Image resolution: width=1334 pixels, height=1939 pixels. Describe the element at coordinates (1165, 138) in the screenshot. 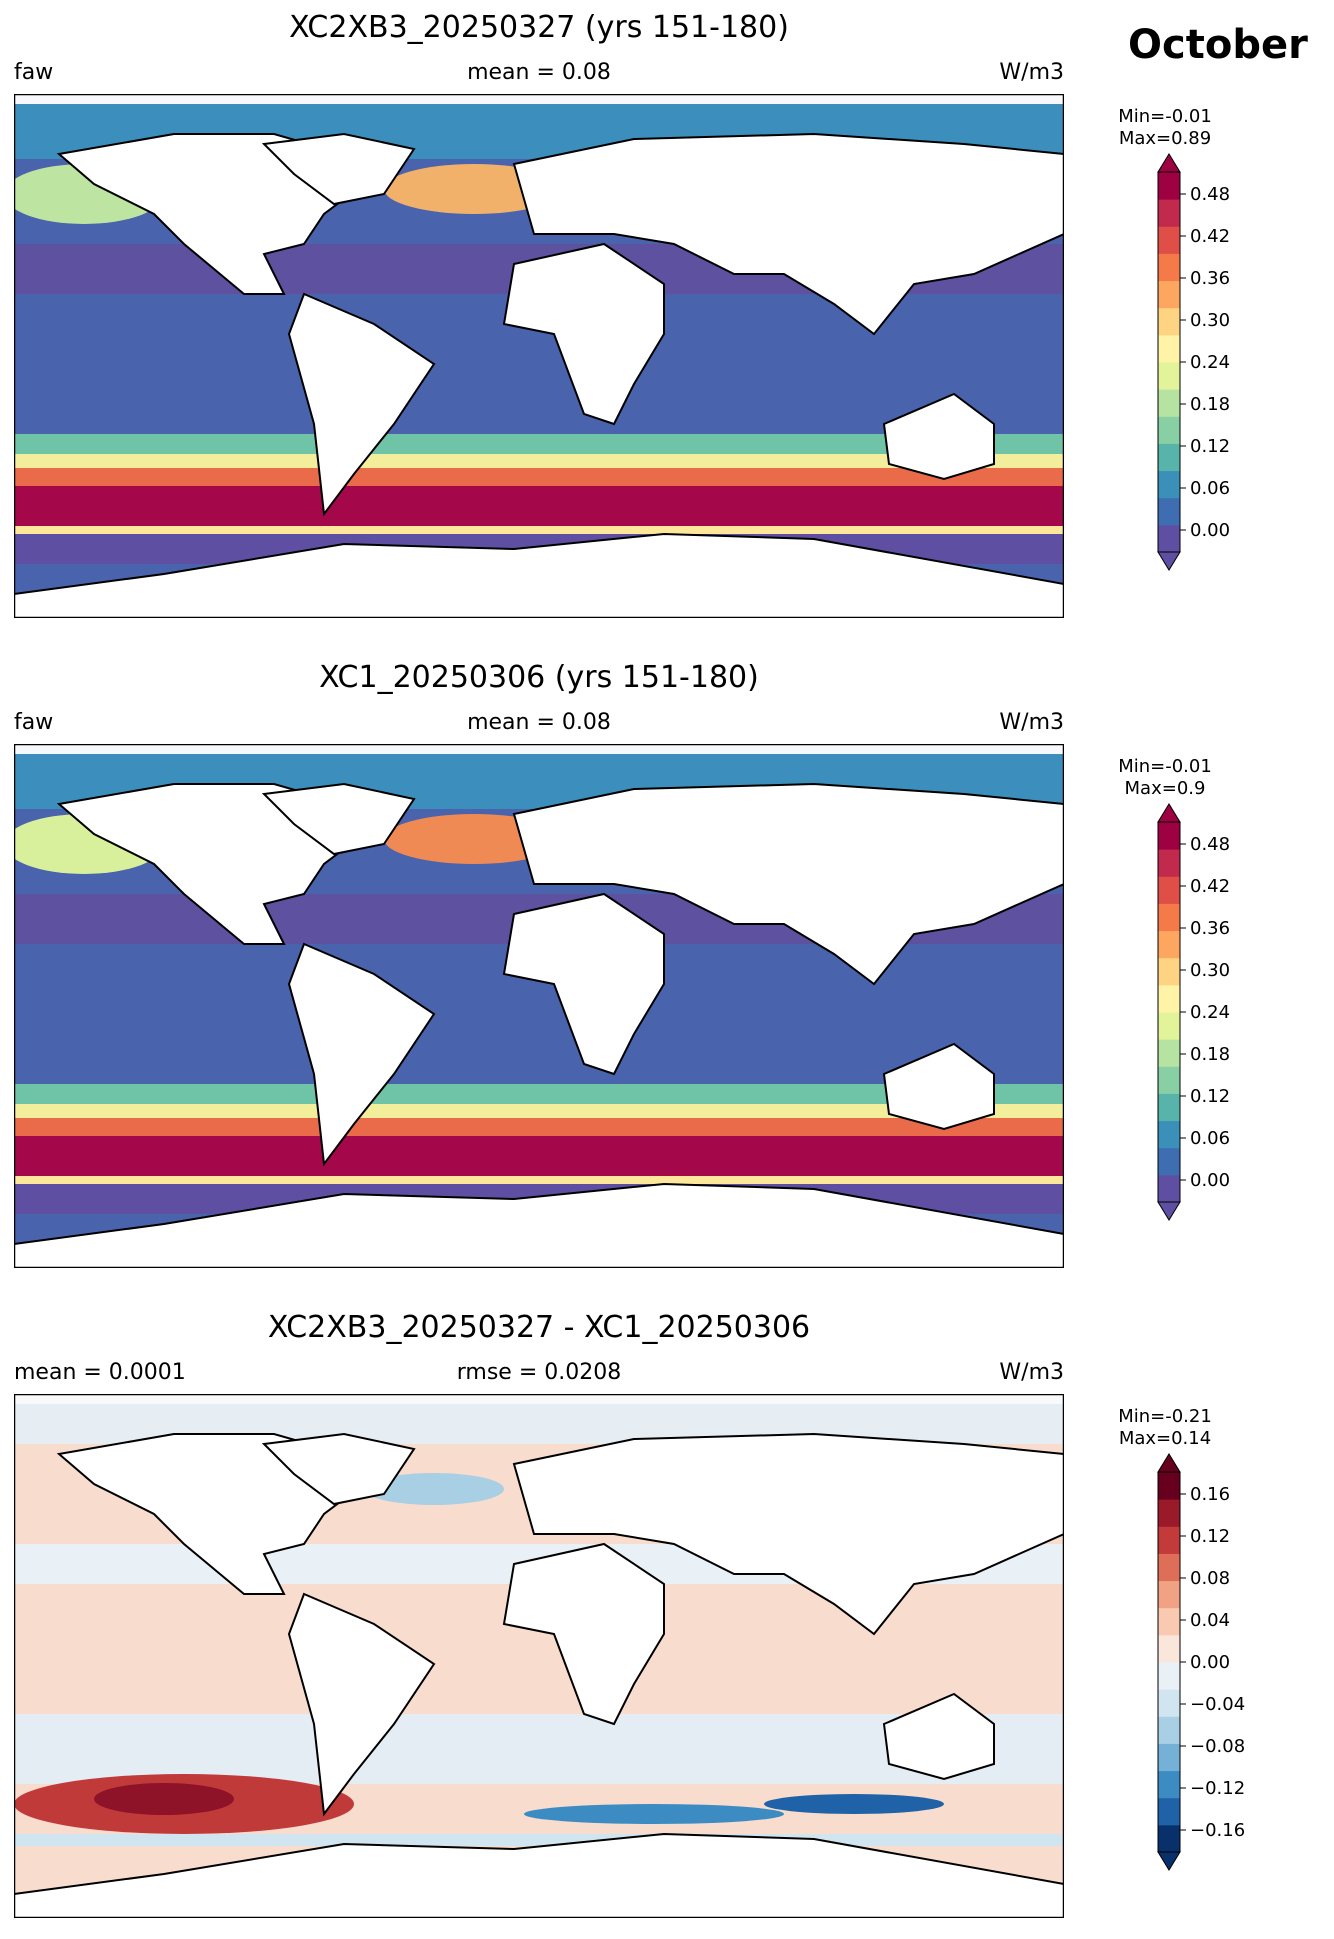

I see `panel-1-max-label: Max=0.89` at that location.